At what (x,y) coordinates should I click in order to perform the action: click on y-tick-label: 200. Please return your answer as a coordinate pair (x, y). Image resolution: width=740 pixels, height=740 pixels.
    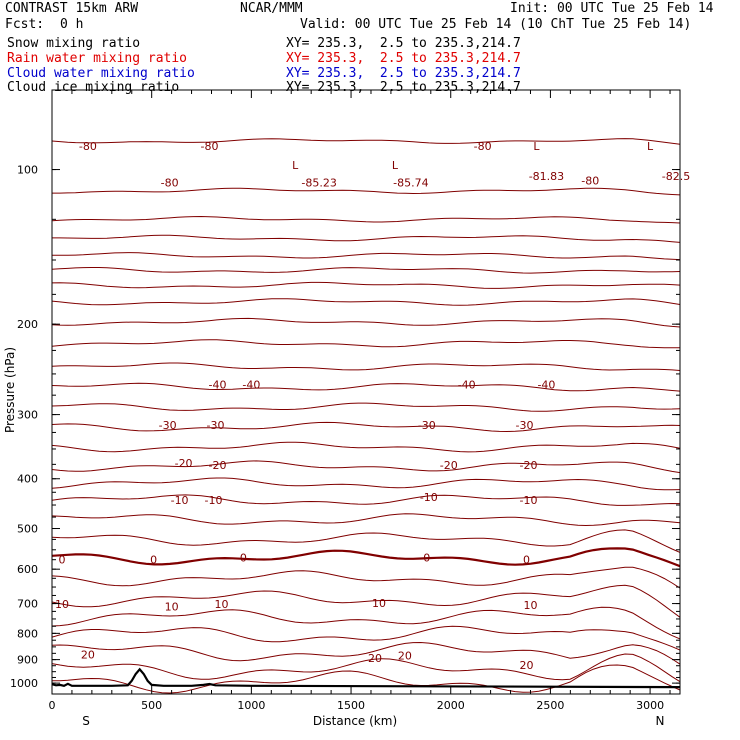
    Looking at the image, I should click on (27, 324).